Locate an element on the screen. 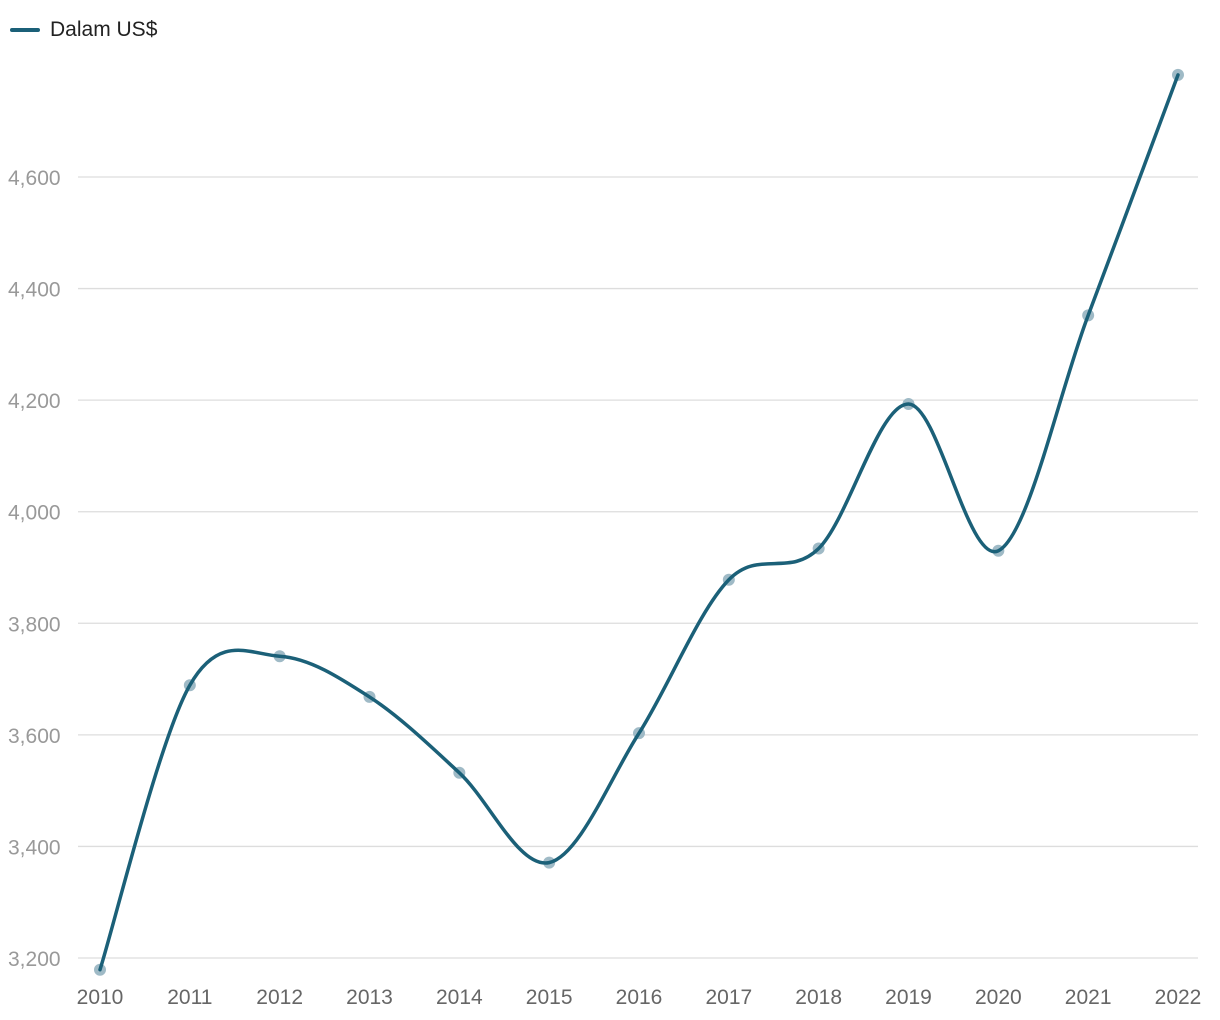  x-tick-label: 2014 is located at coordinates (459, 997).